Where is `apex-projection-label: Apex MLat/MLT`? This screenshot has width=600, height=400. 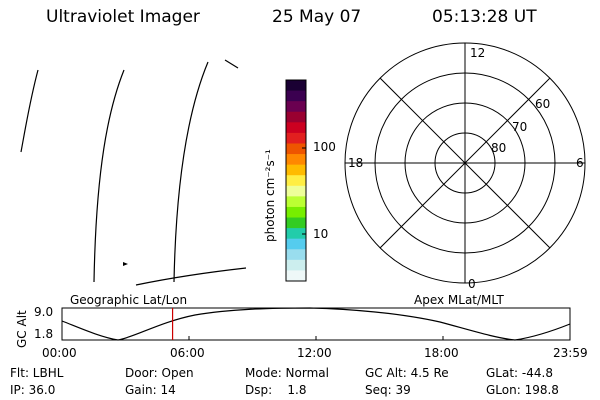 apex-projection-label: Apex MLat/MLT is located at coordinates (459, 300).